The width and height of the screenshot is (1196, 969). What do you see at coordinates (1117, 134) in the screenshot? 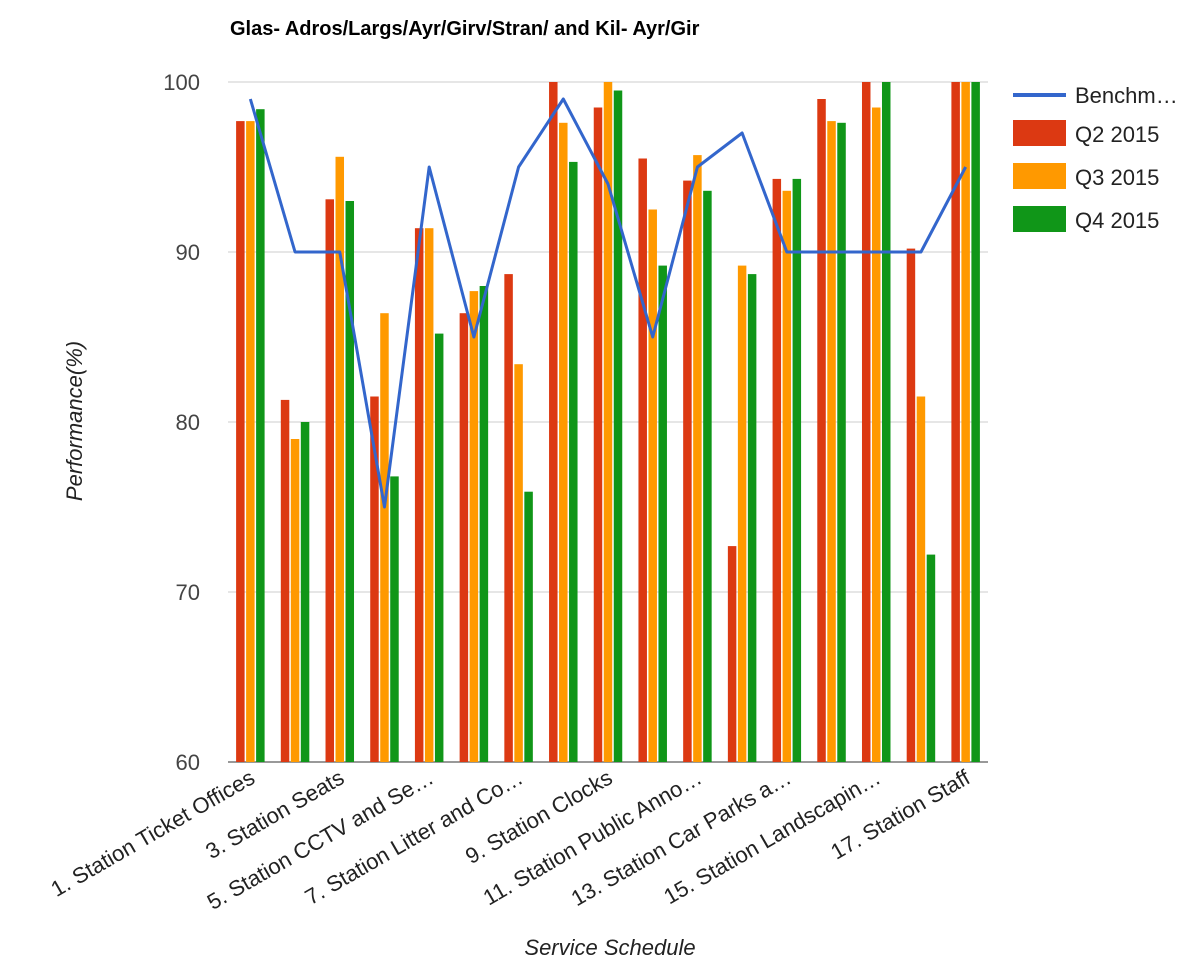
I see `legend-label-q2: Q2 2015` at bounding box center [1117, 134].